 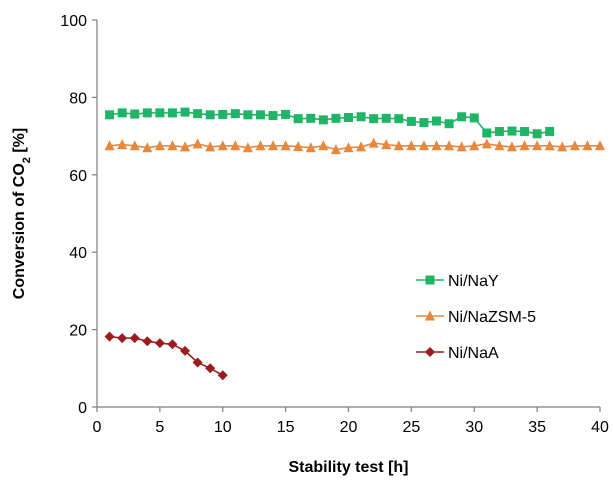 What do you see at coordinates (286, 427) in the screenshot?
I see `x-tick-label: 15` at bounding box center [286, 427].